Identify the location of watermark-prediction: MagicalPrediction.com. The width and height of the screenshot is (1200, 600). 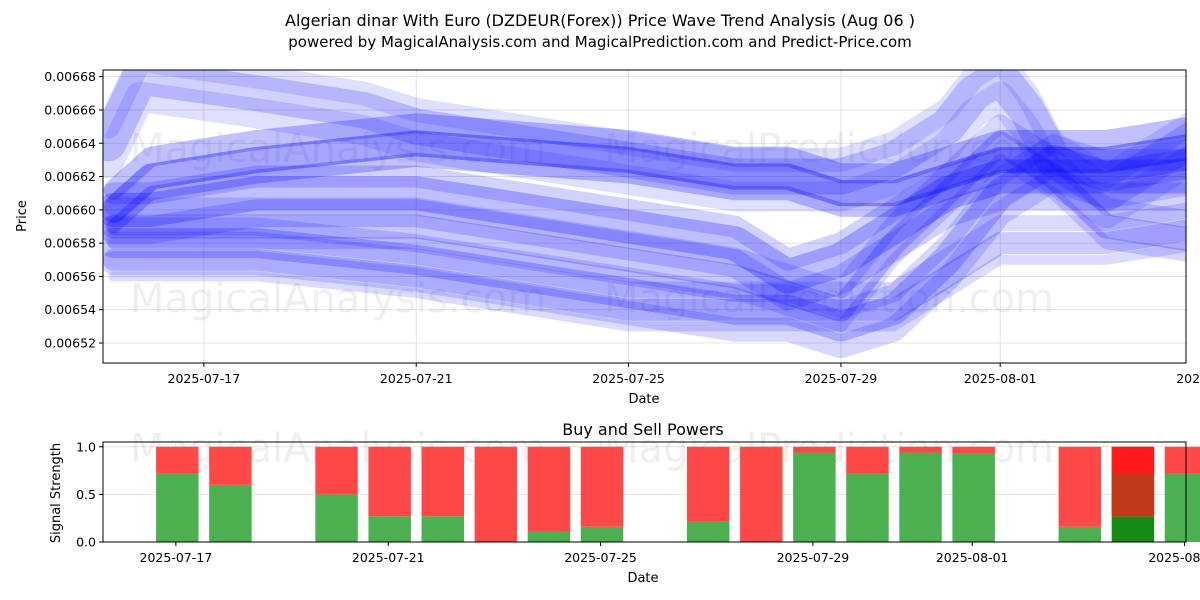
(829, 149).